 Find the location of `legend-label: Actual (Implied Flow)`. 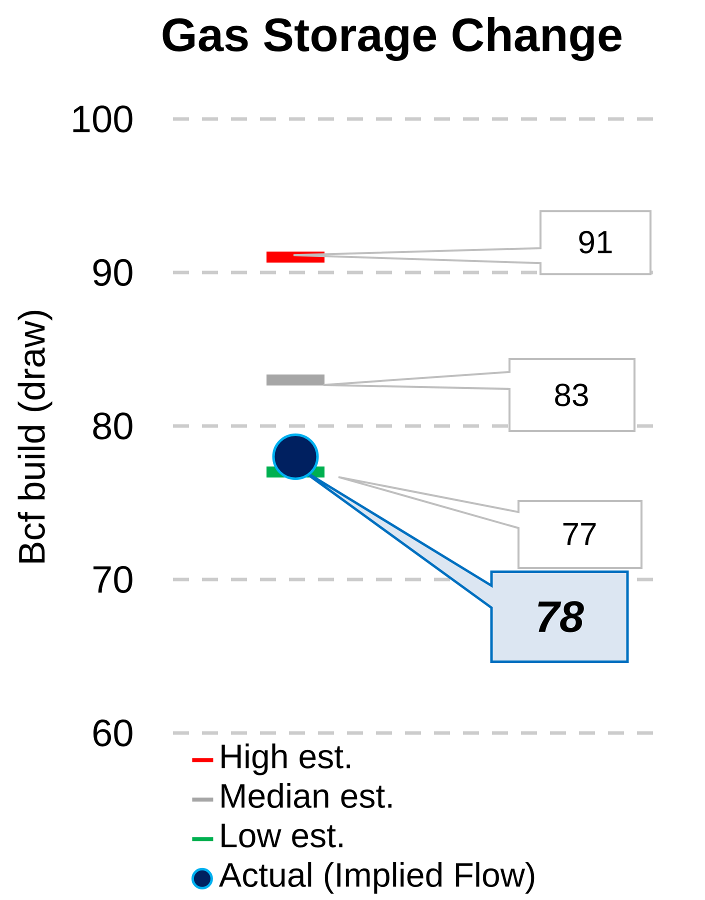

legend-label: Actual (Implied Flow) is located at coordinates (376, 878).